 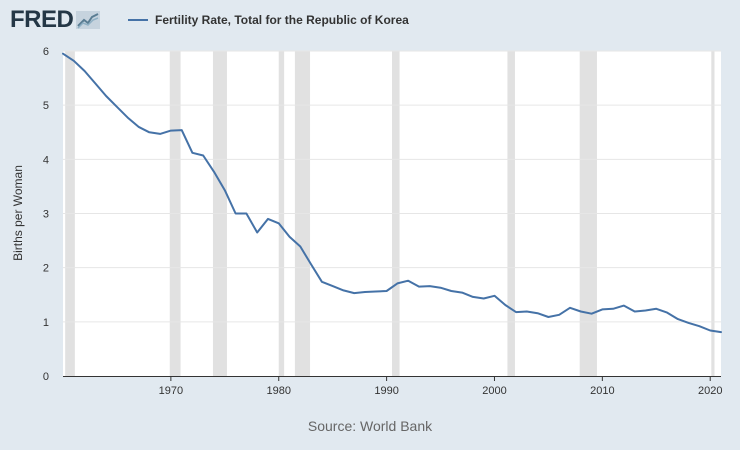 What do you see at coordinates (710, 391) in the screenshot?
I see `x-tick-label: 2020` at bounding box center [710, 391].